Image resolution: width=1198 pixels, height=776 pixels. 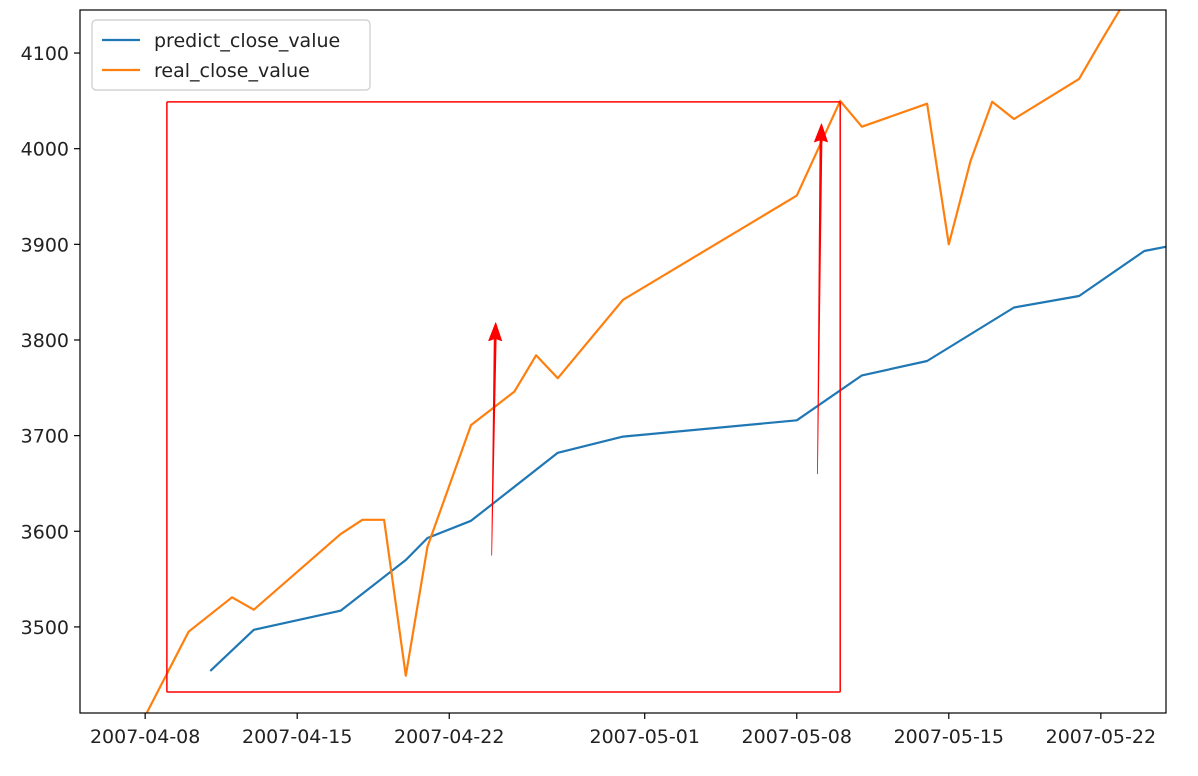 What do you see at coordinates (949, 737) in the screenshot?
I see `x-tick-label: 2007-05-15` at bounding box center [949, 737].